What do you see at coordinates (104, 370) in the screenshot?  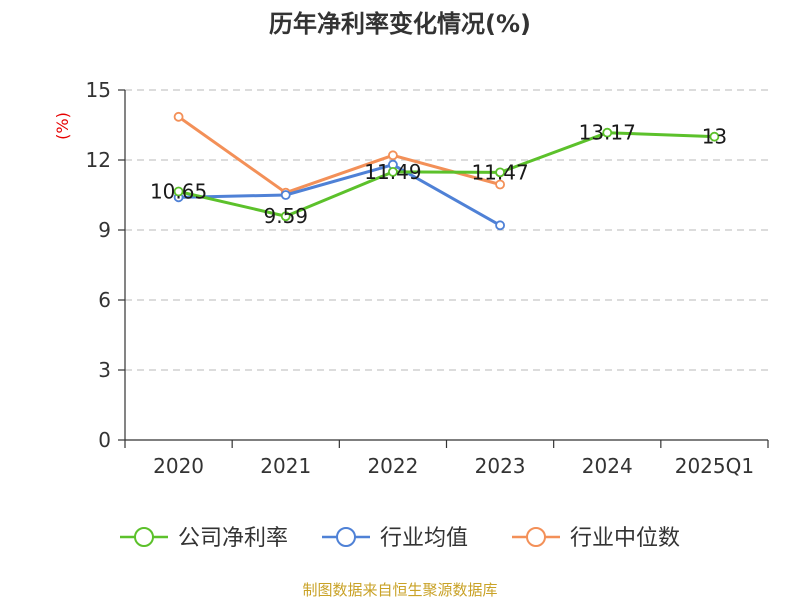 I see `y-tick-label: 3` at bounding box center [104, 370].